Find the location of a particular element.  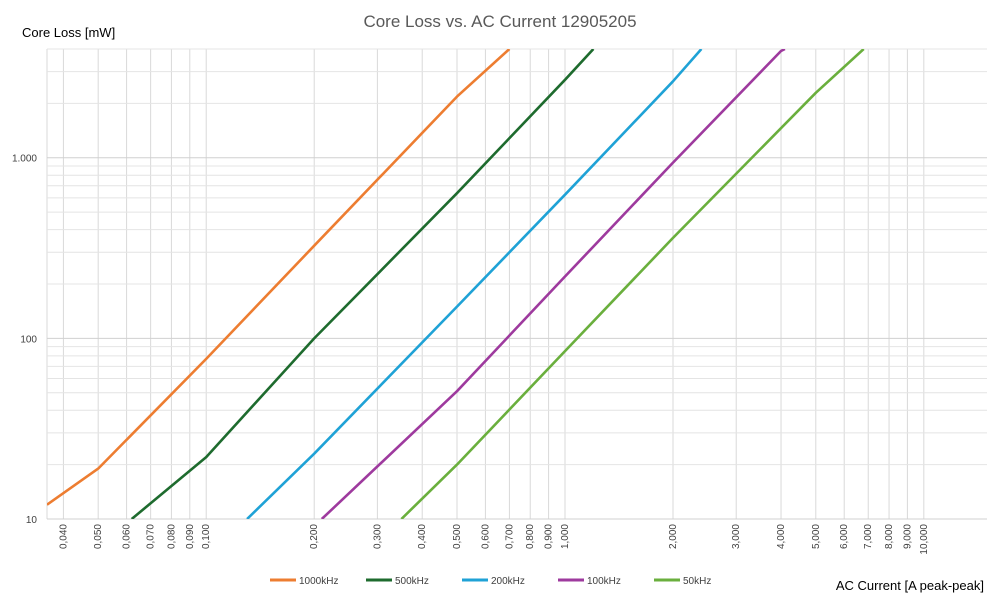

x-tick-label: 2,000 is located at coordinates (673, 536).